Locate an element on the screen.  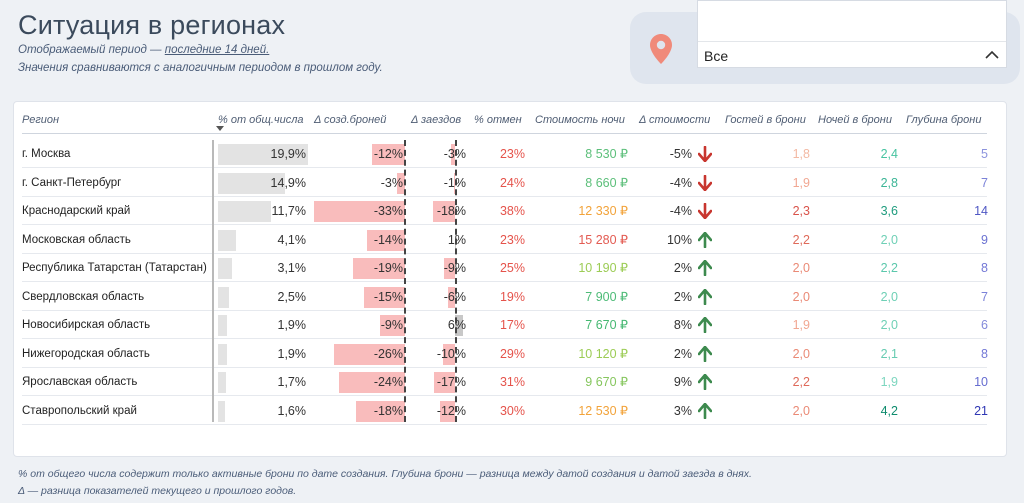
col-header-share: % от общ.числа is located at coordinates (261, 120).